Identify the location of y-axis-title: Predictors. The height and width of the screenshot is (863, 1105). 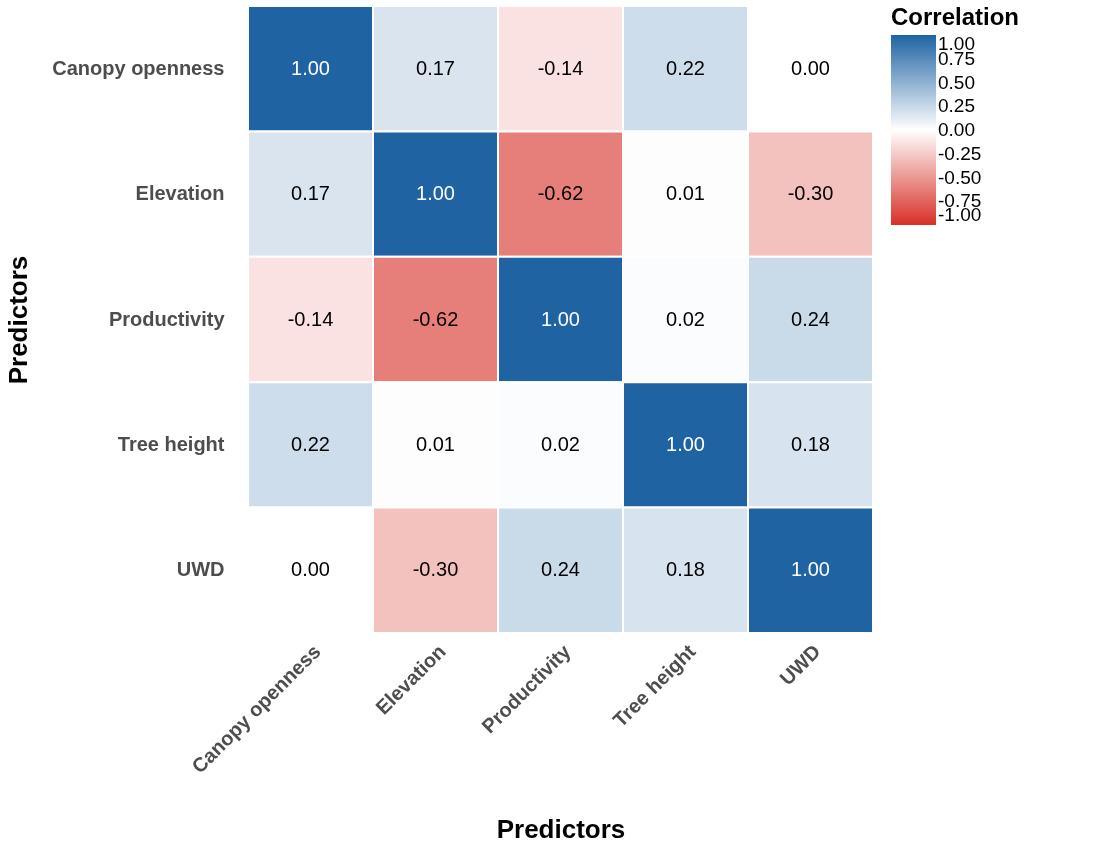
(18, 320).